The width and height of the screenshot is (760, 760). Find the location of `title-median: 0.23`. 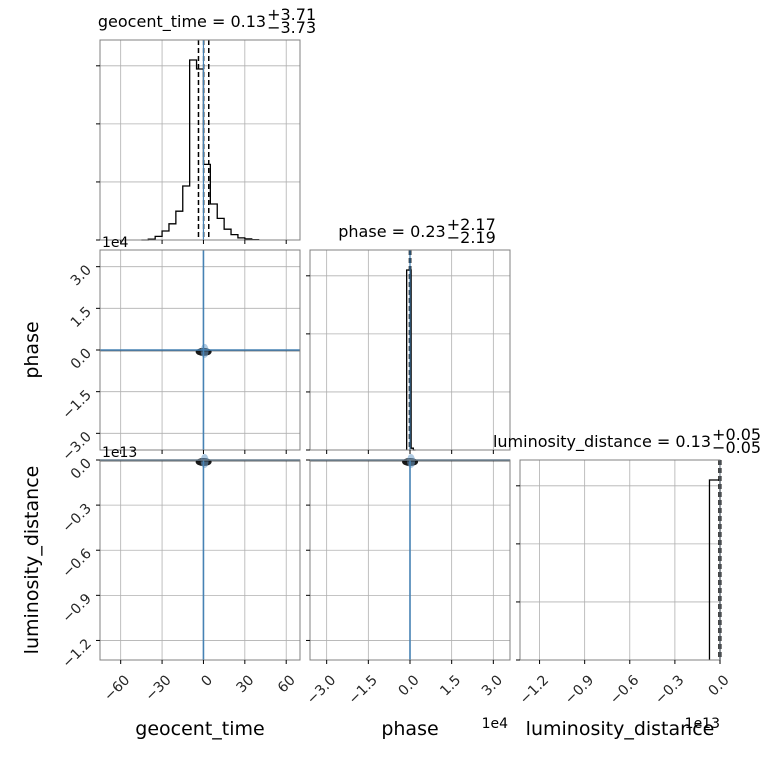

title-median: 0.23 is located at coordinates (428, 231).